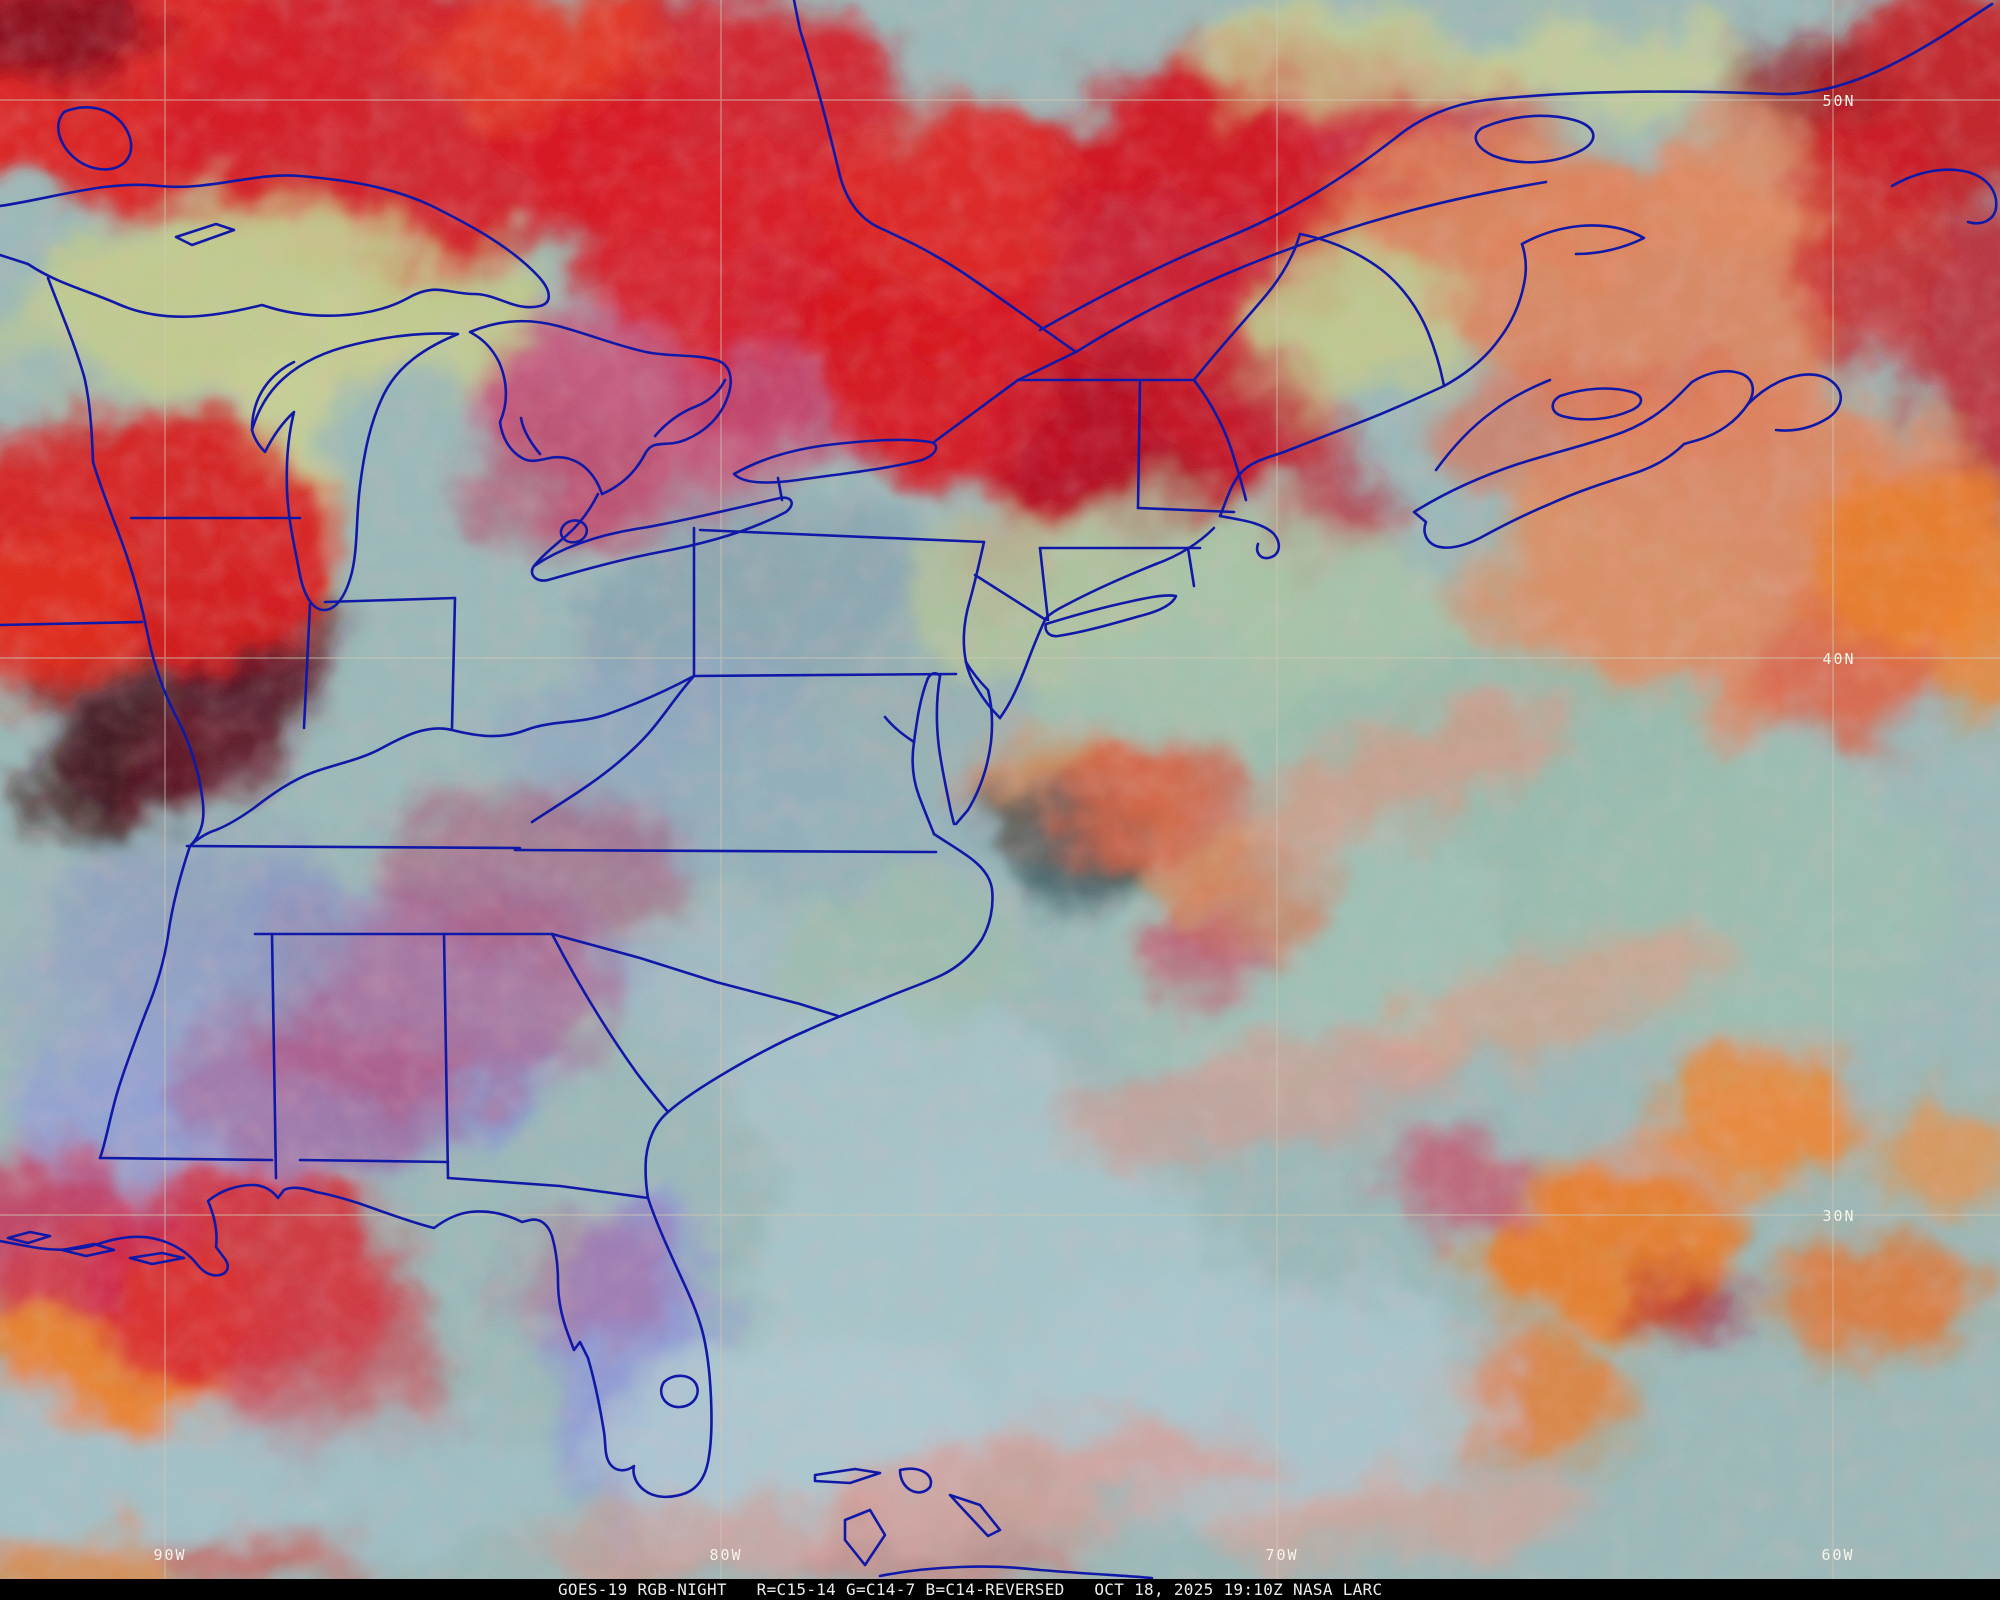  Describe the element at coordinates (1493, 425) in the screenshot. I see `bay-of-fundy-line` at that location.